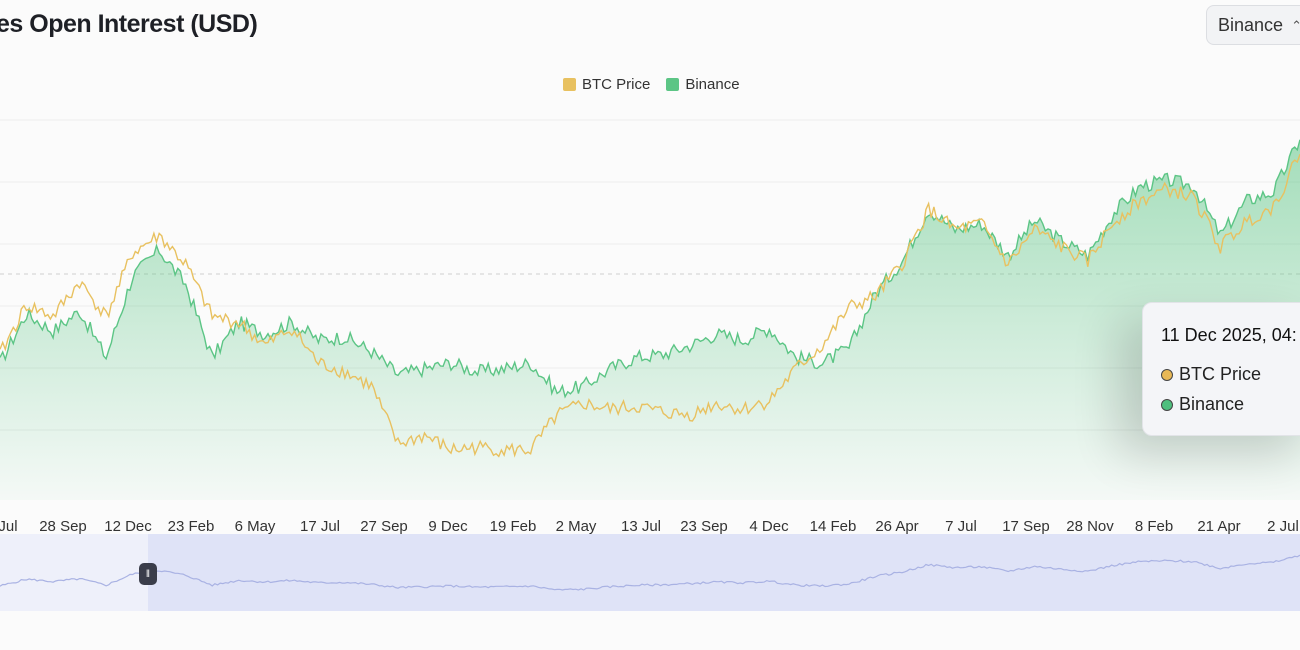 The height and width of the screenshot is (650, 1300). Describe the element at coordinates (641, 526) in the screenshot. I see `x-tick-label: 13 Jul` at that location.